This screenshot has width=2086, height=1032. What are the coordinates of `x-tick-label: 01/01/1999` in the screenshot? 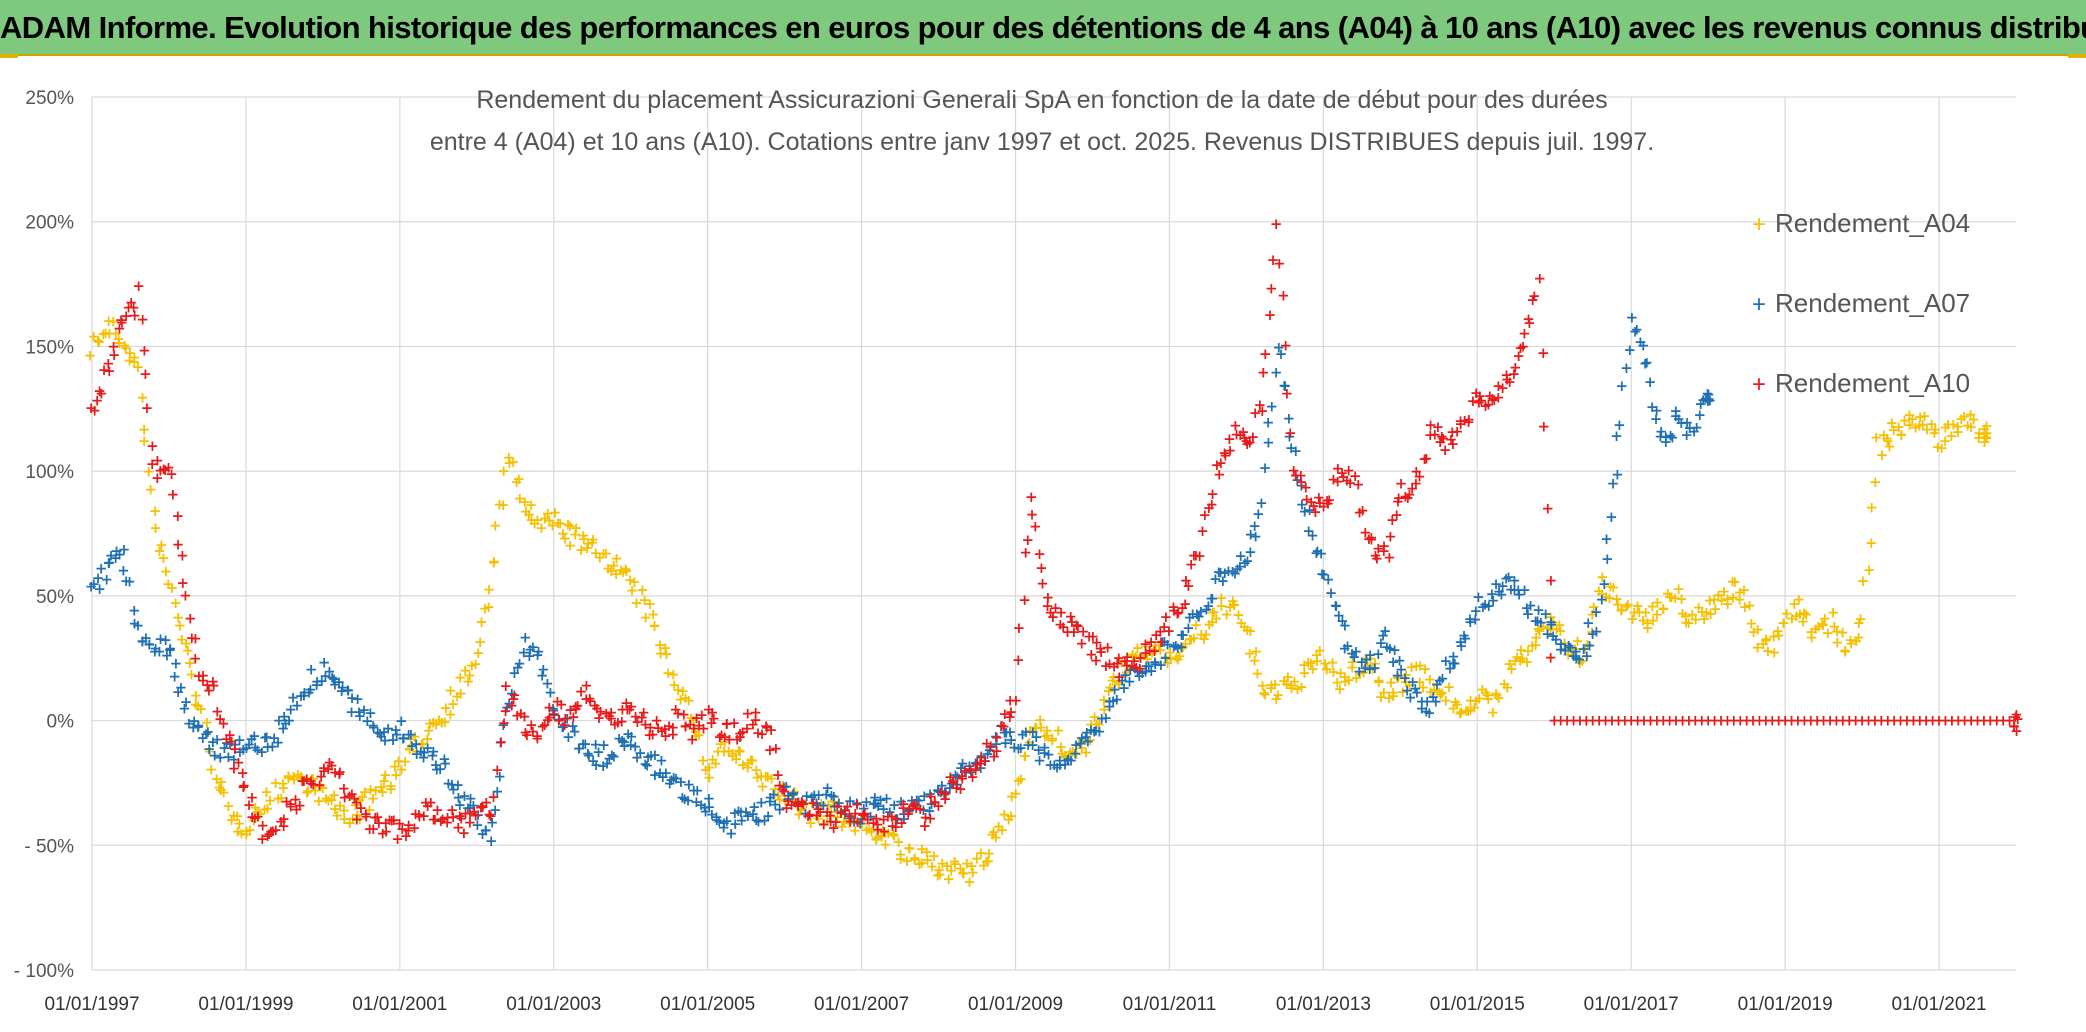 It's located at (245, 1004).